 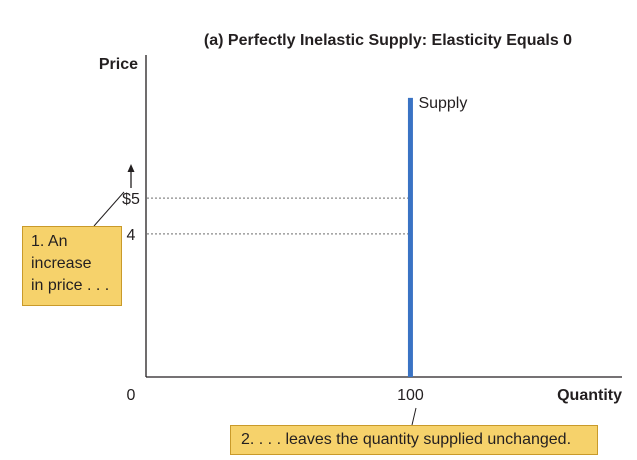 I want to click on callout-1-leader, so click(x=109, y=209).